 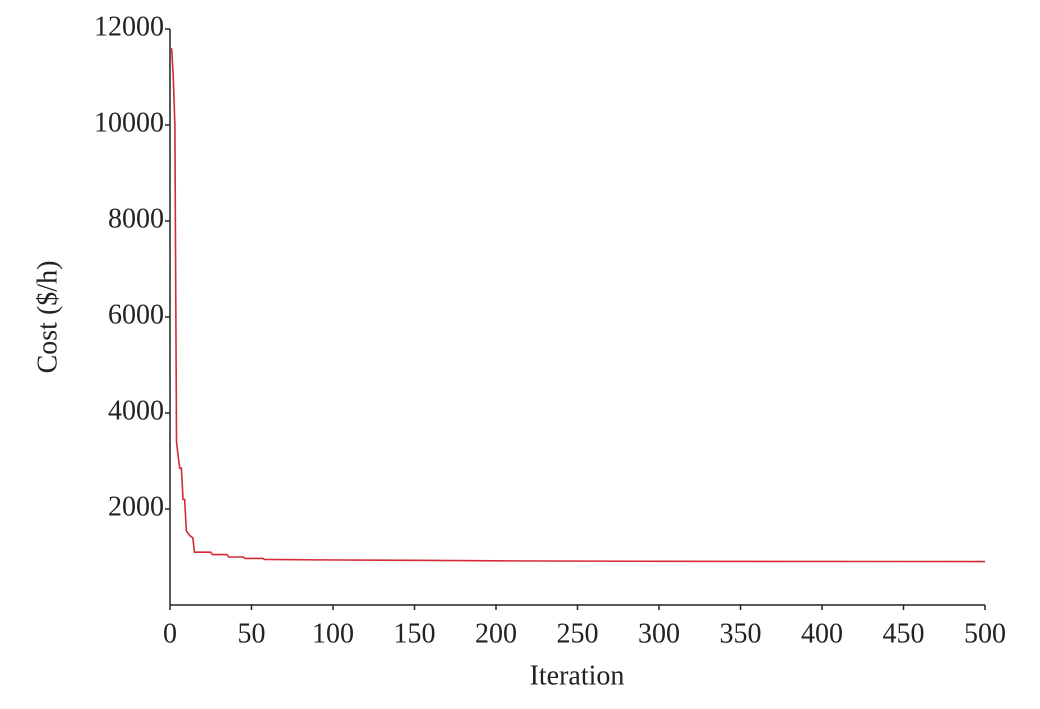 I want to click on x-axis-label: Iteration, so click(x=577, y=675).